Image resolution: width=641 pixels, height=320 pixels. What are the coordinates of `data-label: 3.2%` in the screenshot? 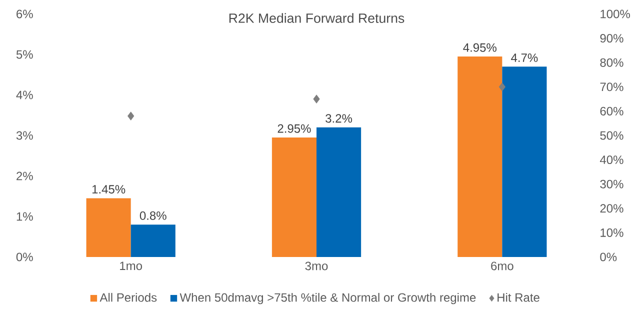 It's located at (339, 118).